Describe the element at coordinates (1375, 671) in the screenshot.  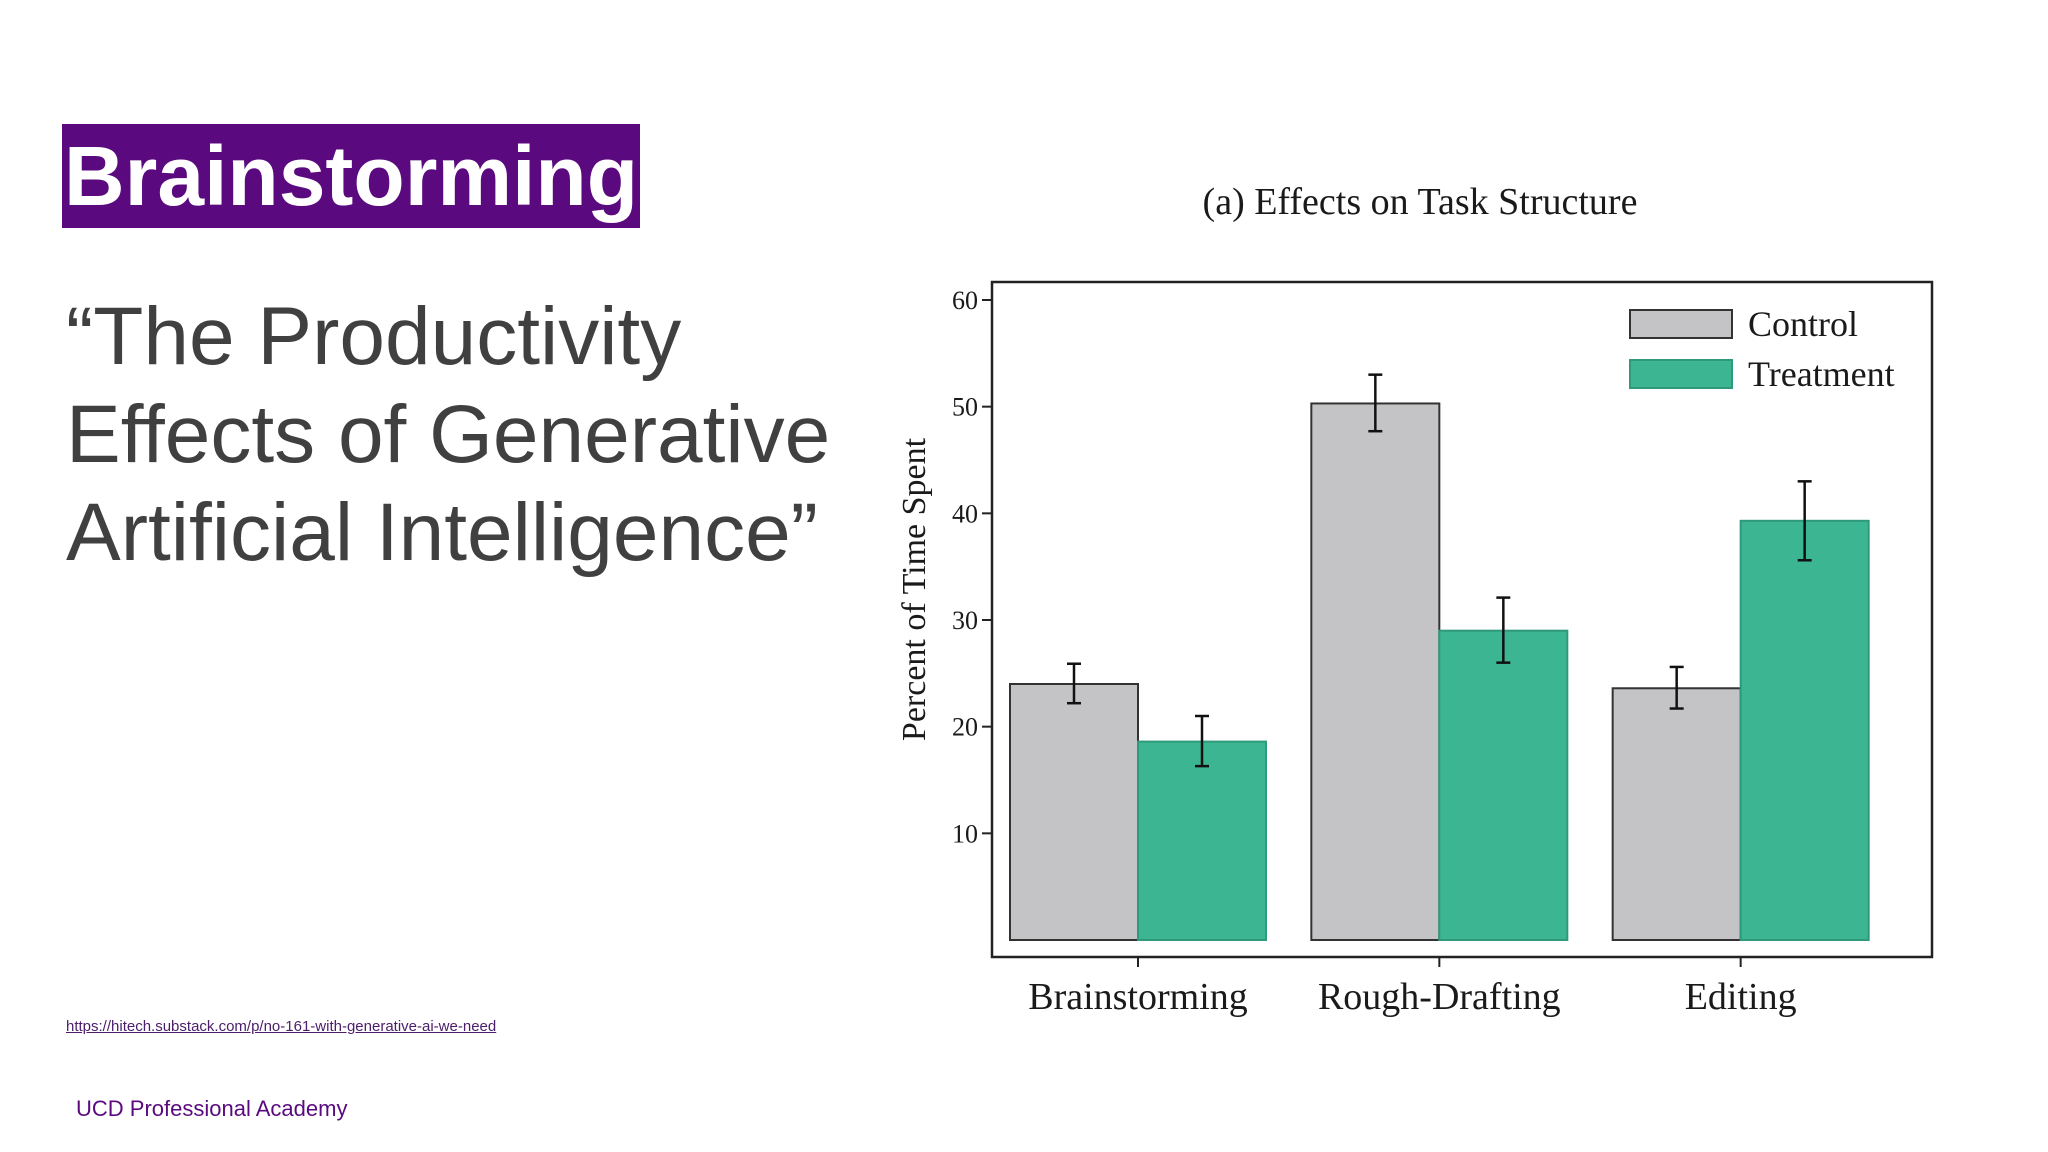
I see `bar-control-rough-drafting` at that location.